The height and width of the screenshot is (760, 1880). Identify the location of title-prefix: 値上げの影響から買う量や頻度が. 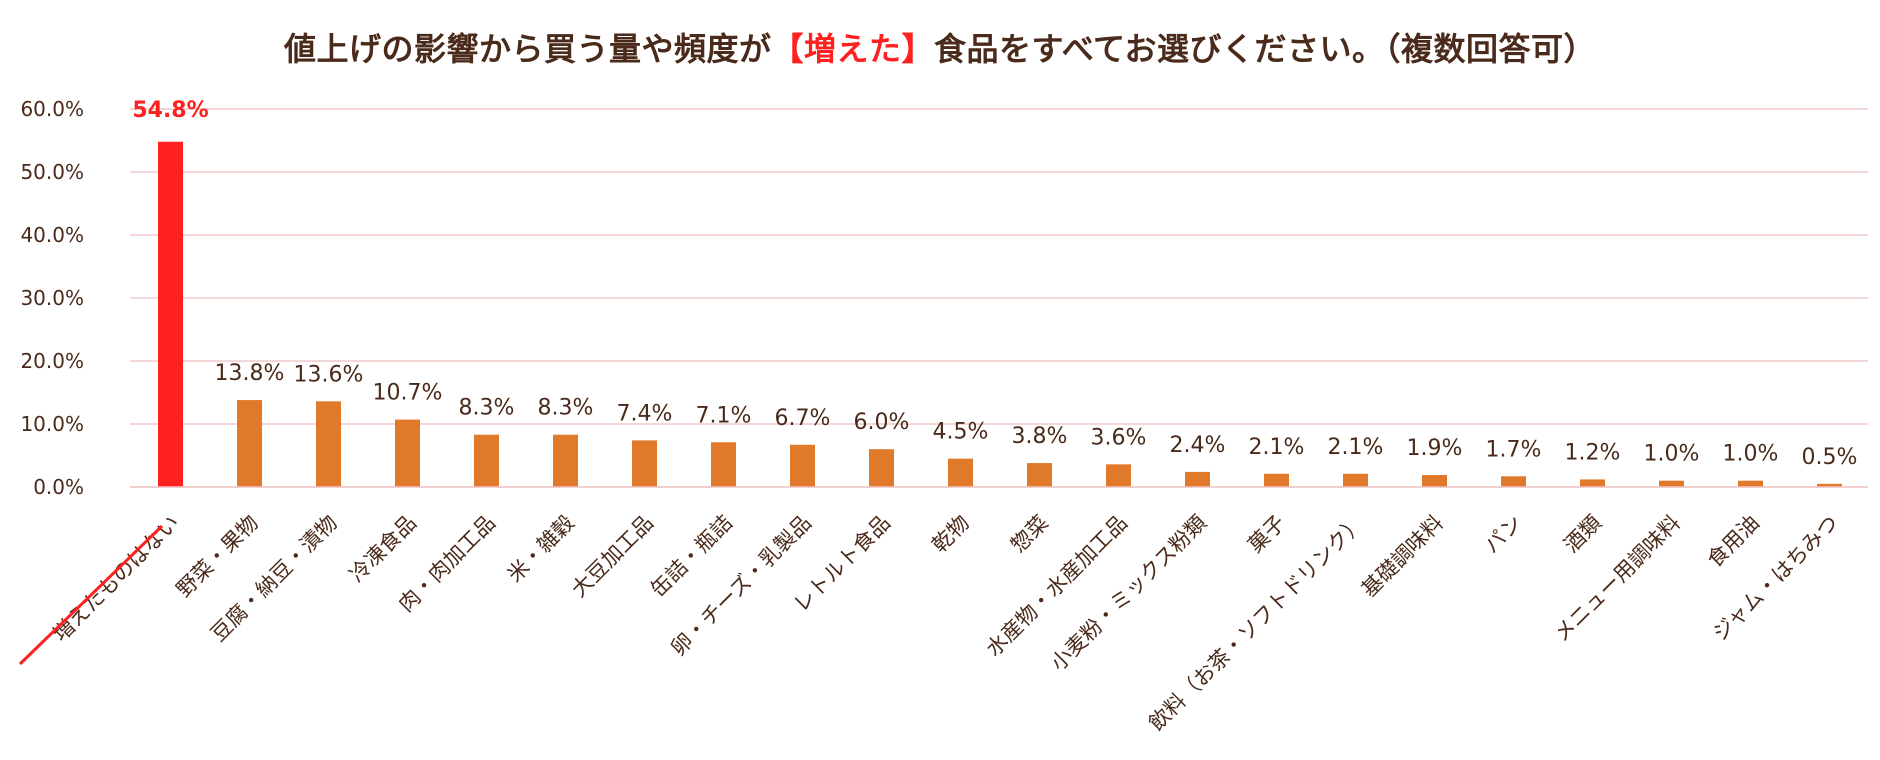
(527, 49).